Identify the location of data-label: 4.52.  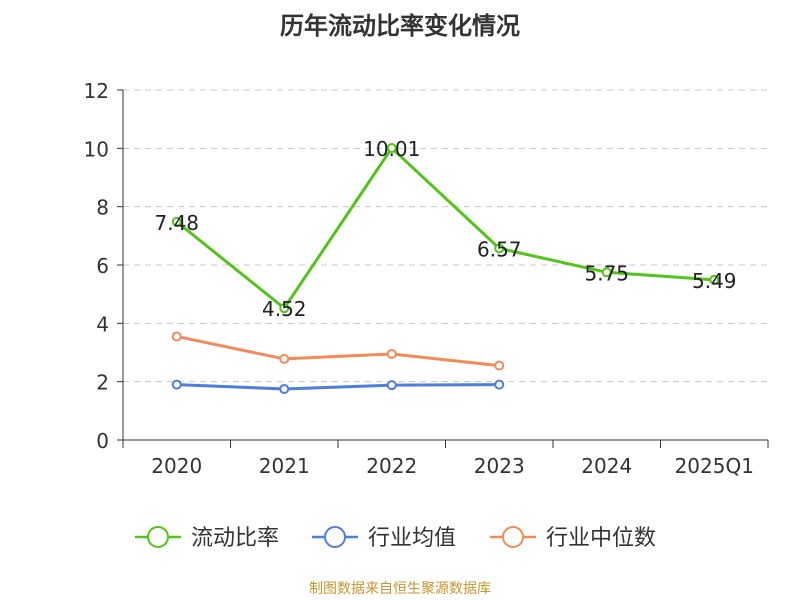
(284, 309).